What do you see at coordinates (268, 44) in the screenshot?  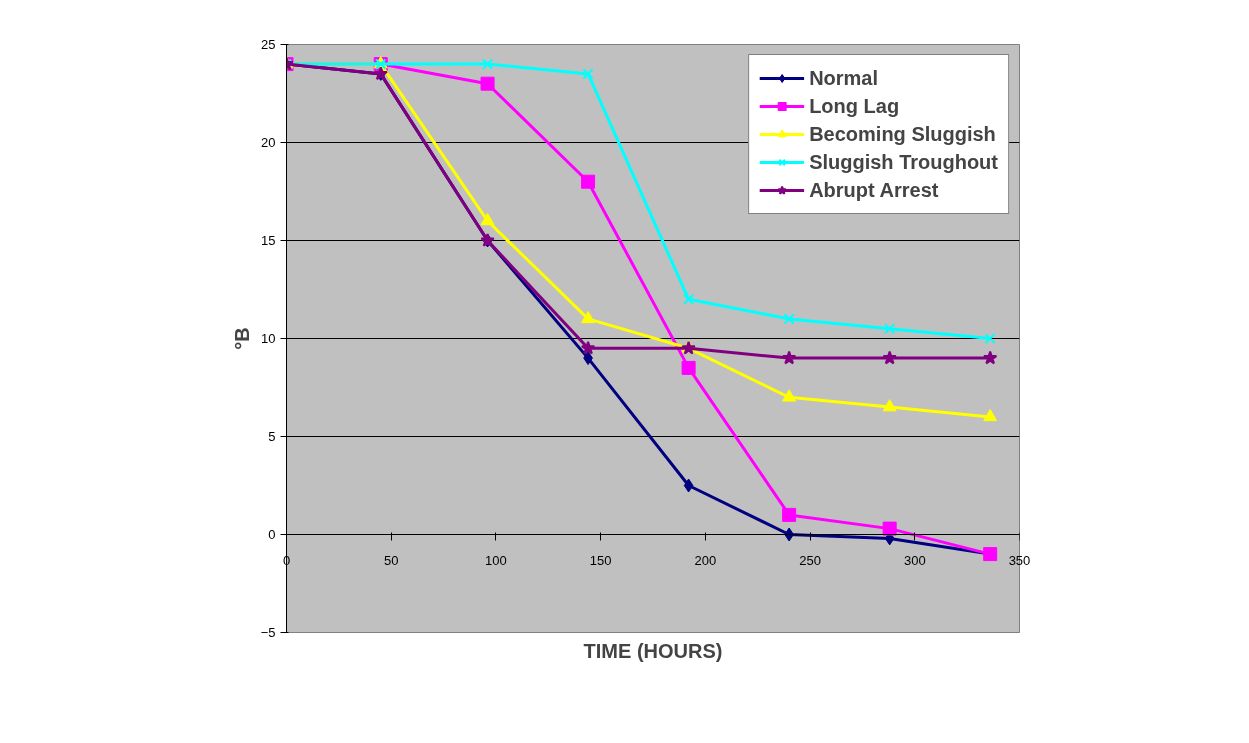 I see `y-tick-label: 25` at bounding box center [268, 44].